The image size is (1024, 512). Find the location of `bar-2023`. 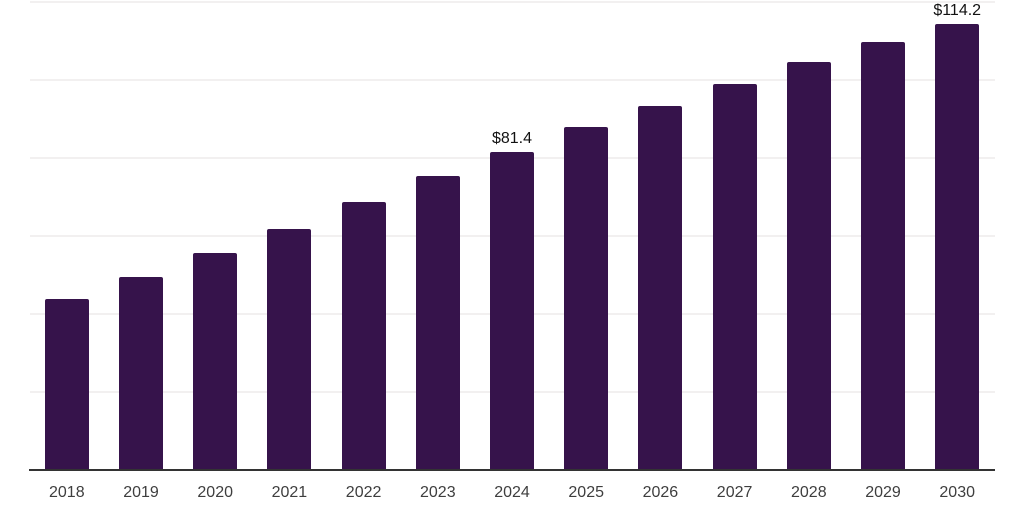

bar-2023 is located at coordinates (437, 322).